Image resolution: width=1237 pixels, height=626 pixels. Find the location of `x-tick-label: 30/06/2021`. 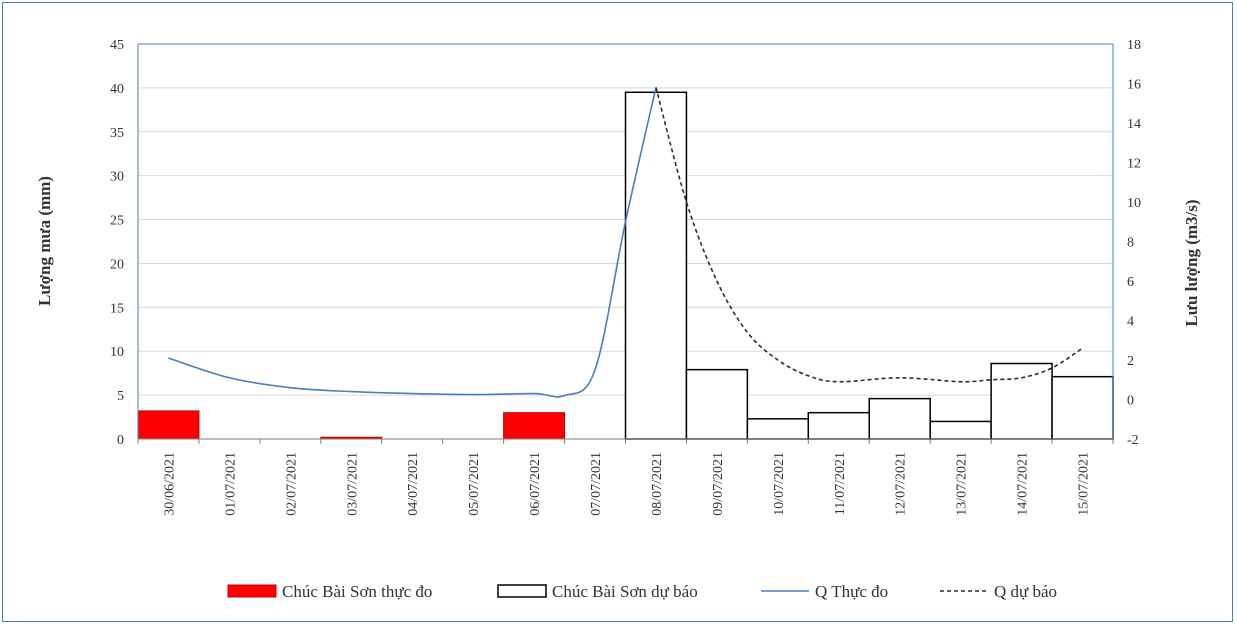

x-tick-label: 30/06/2021 is located at coordinates (169, 484).